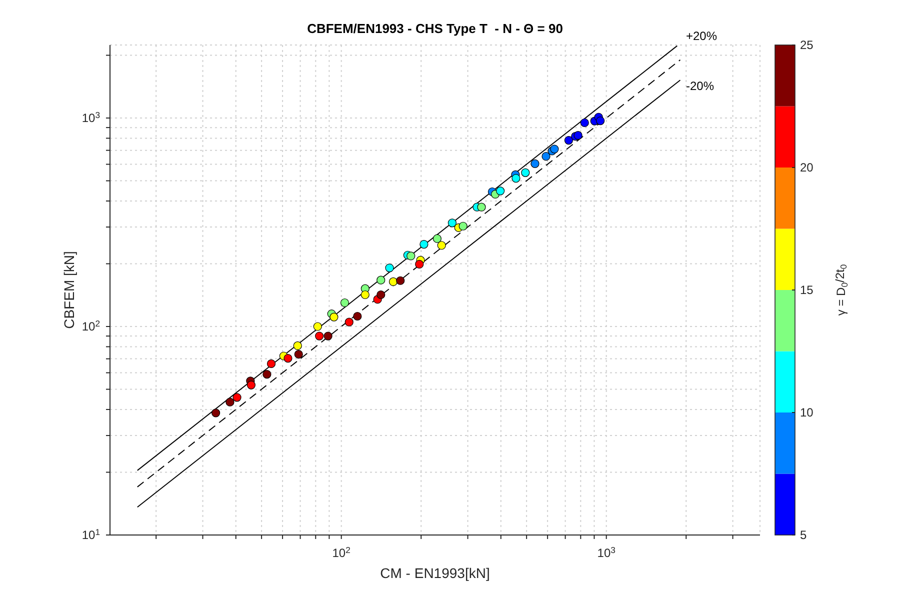 This screenshot has width=900, height=600. What do you see at coordinates (91, 326) in the screenshot?
I see `y-tick-label: 10$^{2}$` at bounding box center [91, 326].